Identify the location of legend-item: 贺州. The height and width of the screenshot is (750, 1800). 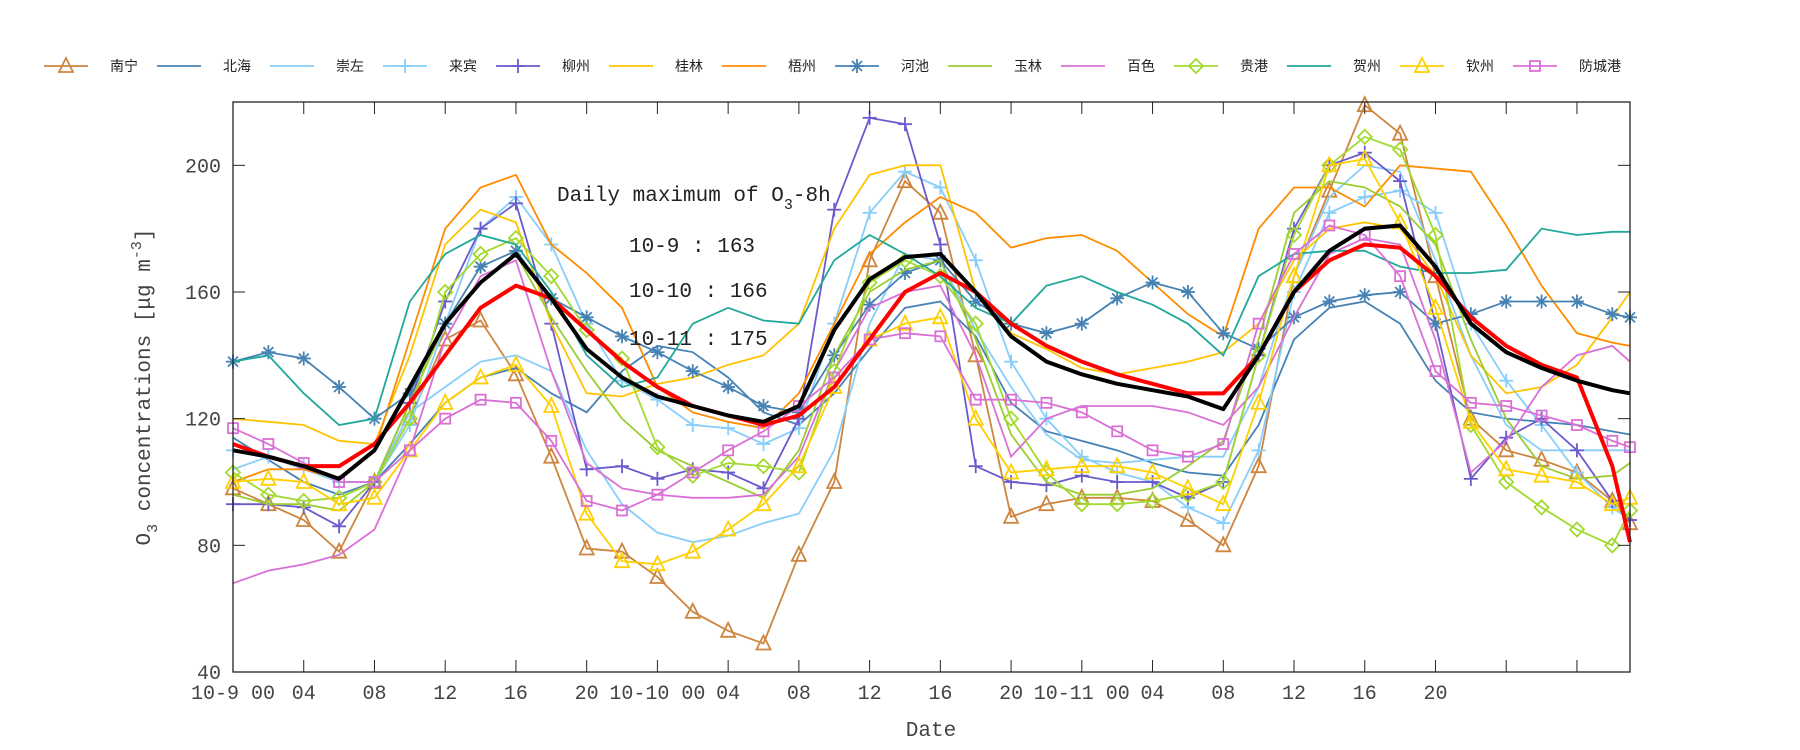
(1334, 67).